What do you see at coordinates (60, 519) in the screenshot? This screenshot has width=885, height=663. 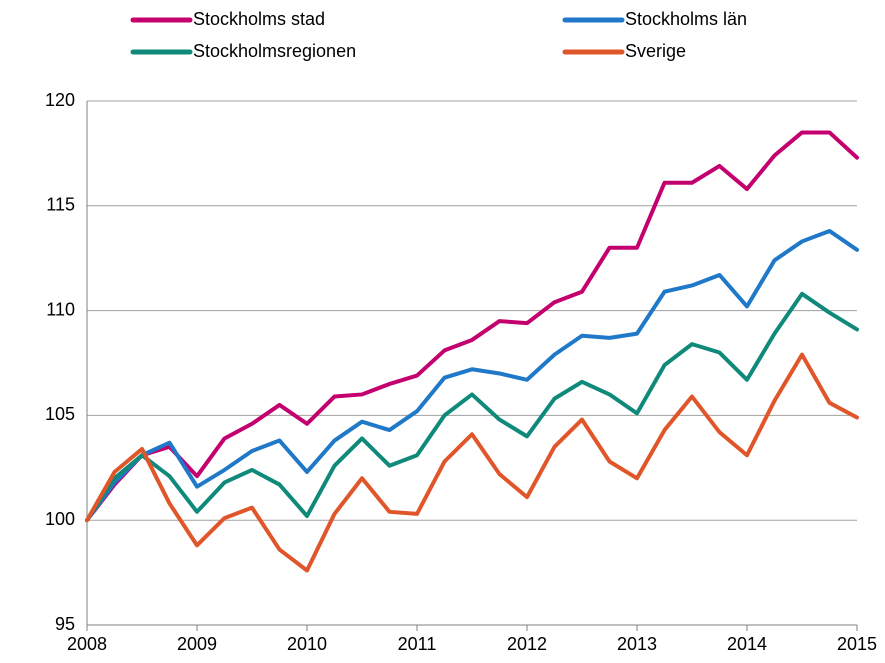 I see `y-tick-label: 100` at bounding box center [60, 519].